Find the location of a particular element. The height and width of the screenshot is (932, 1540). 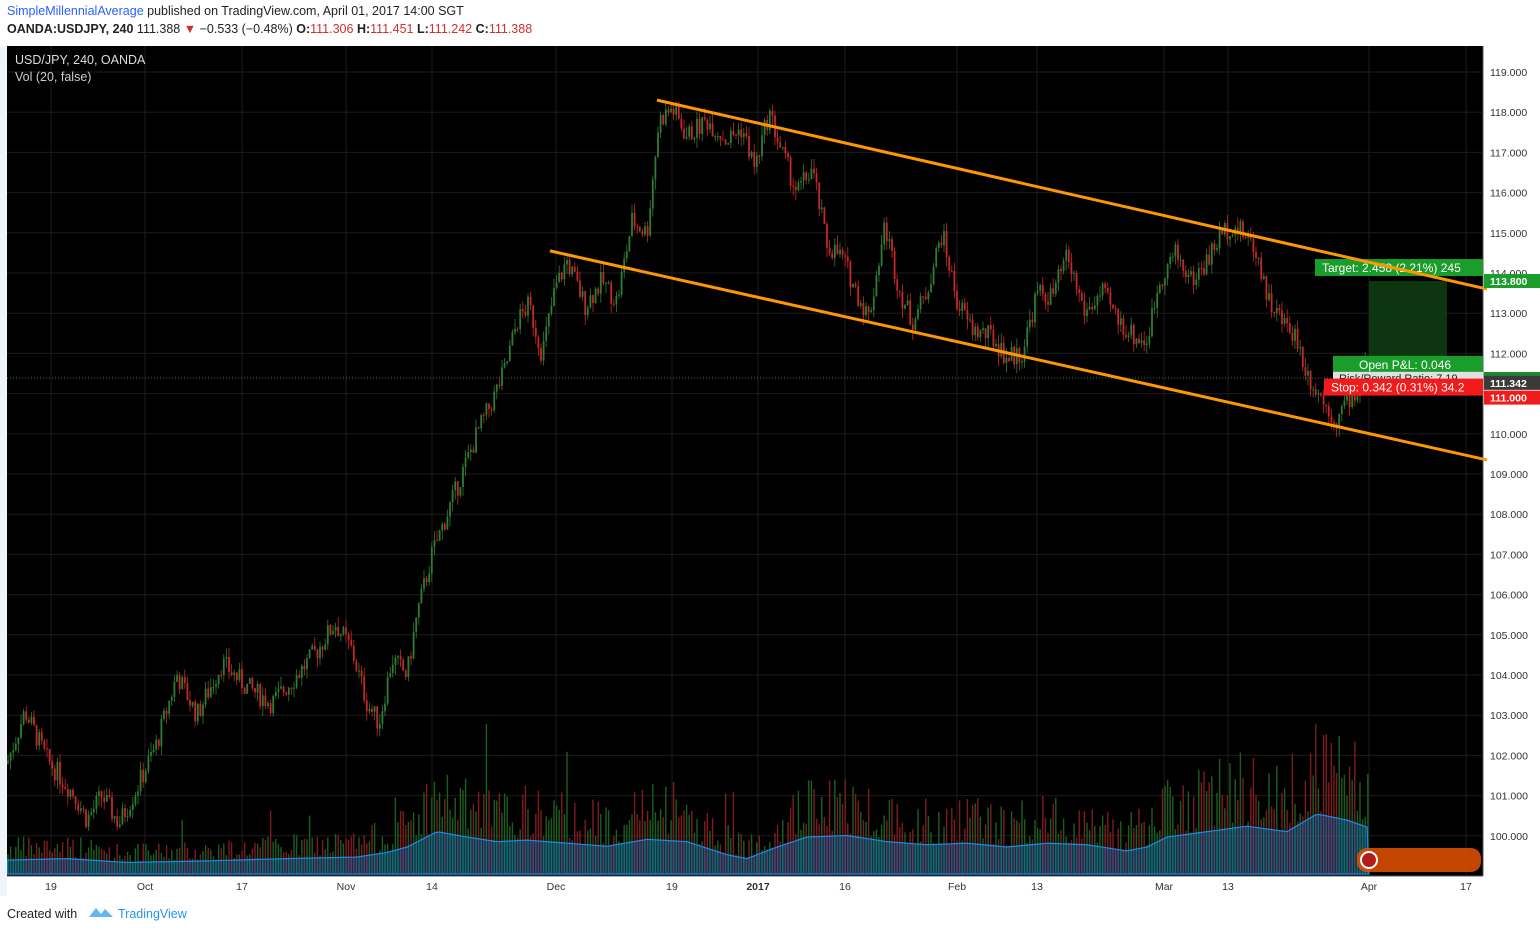

symbol-label: OANDA:USDJPY, 240 is located at coordinates (70, 29).